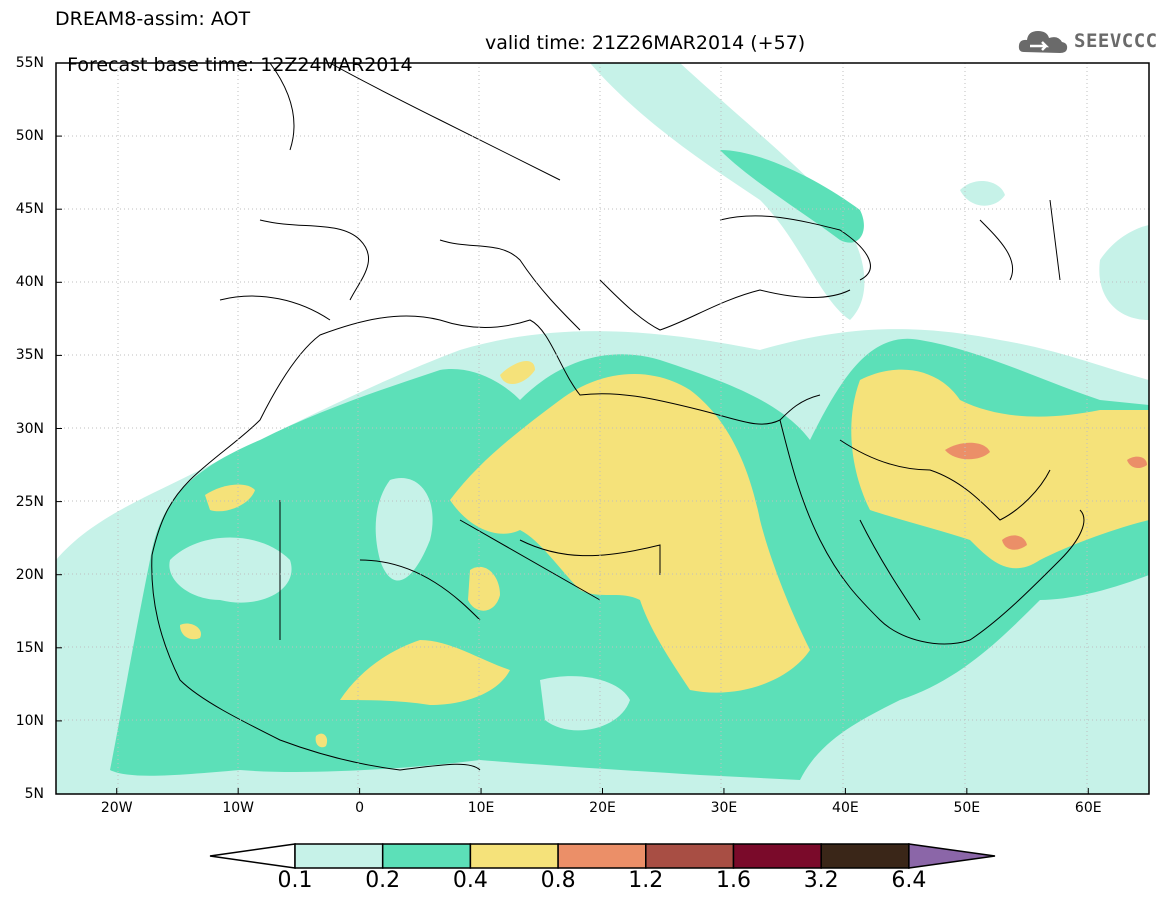  Describe the element at coordinates (29, 355) in the screenshot. I see `lat-label: 35N` at that location.